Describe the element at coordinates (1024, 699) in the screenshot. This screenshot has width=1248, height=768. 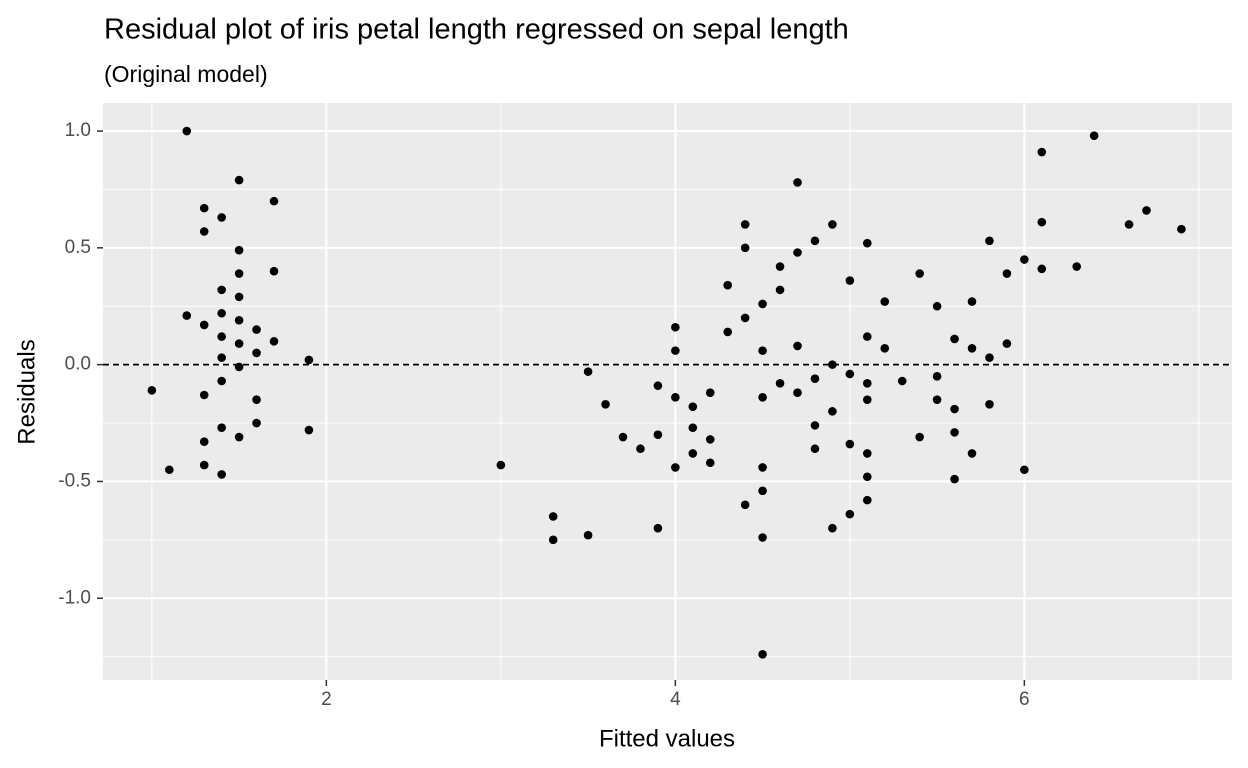
I see `x-tick-label: 6` at that location.